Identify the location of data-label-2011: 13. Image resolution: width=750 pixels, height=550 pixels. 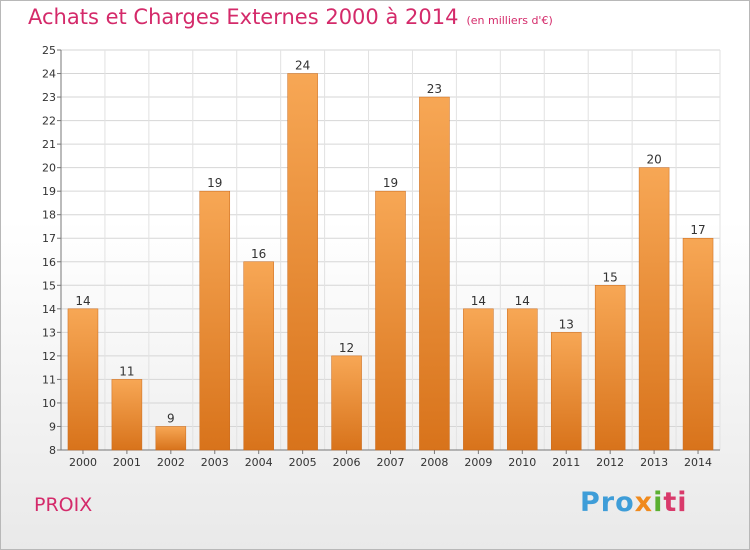
(566, 324).